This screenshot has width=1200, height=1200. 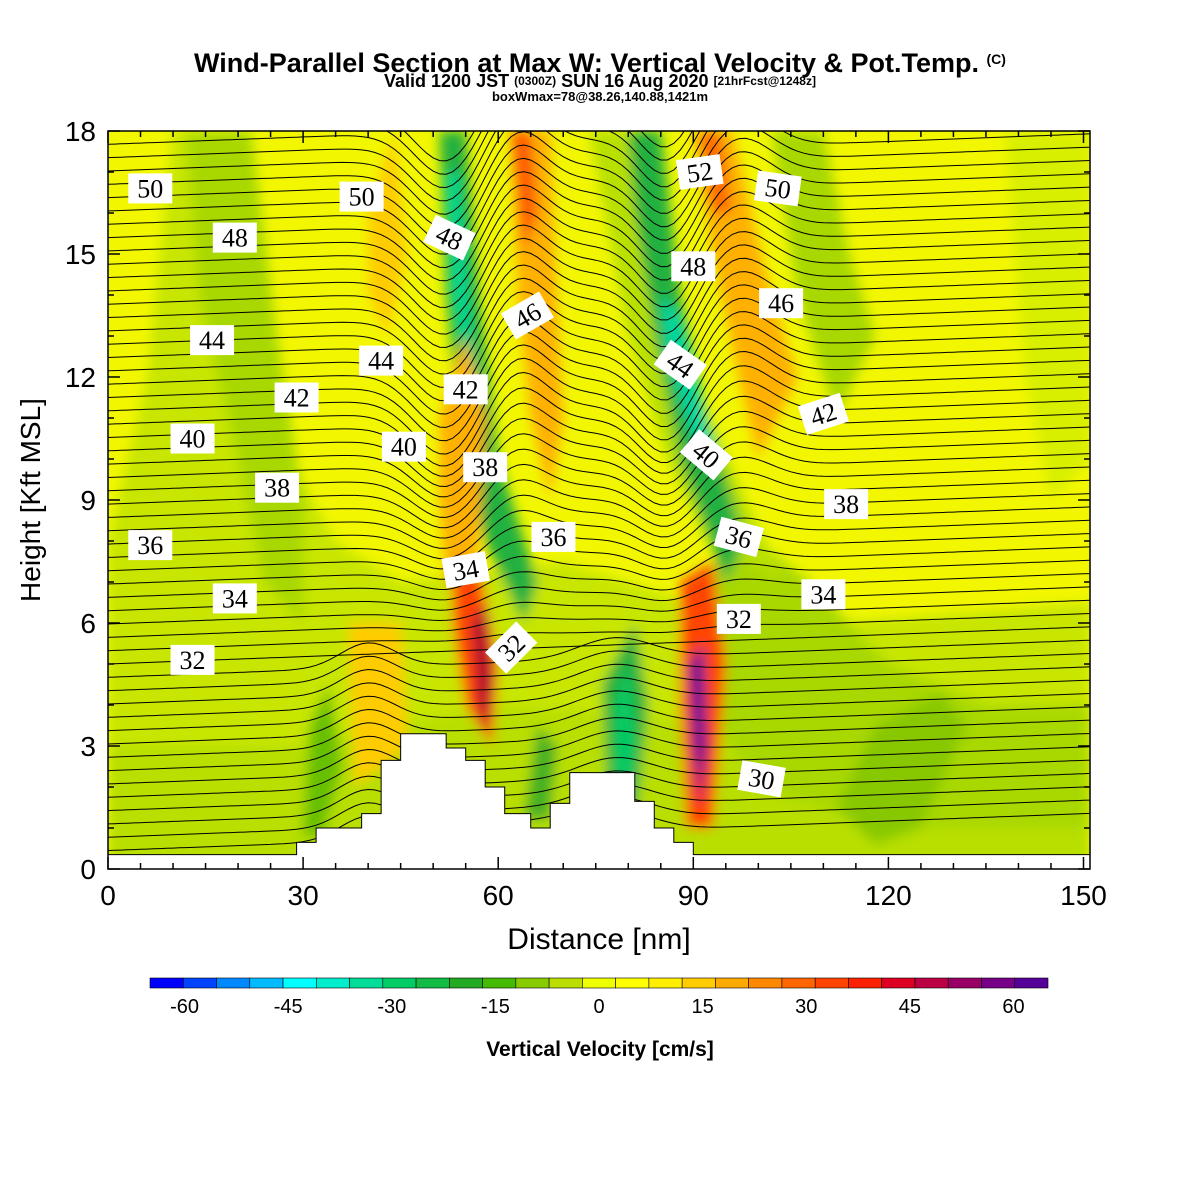 I want to click on y-tick-label: 3, so click(x=88, y=746).